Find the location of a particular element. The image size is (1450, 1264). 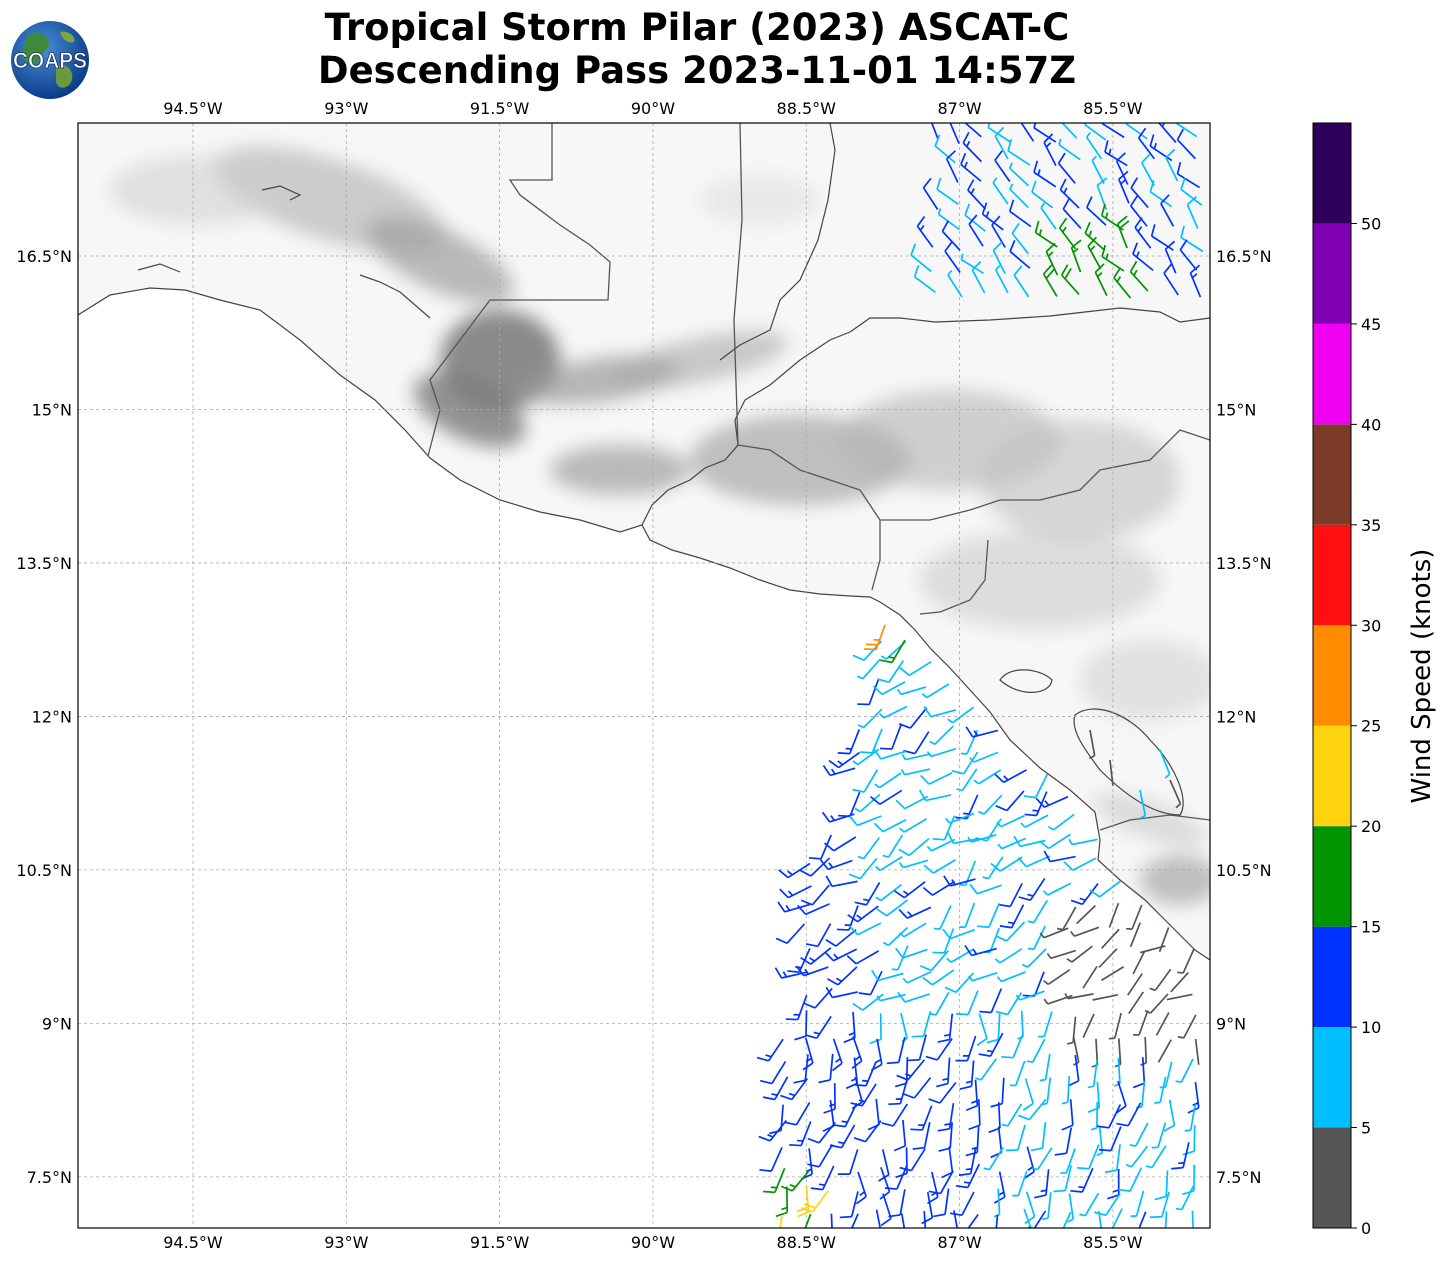

lat-tick-label-right: 10.5°N is located at coordinates (1244, 870).